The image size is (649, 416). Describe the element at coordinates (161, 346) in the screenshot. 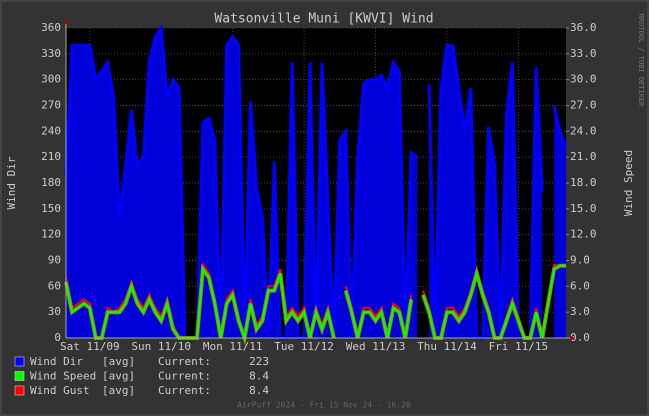

I see `x-tick-label: Sun 11/10` at that location.